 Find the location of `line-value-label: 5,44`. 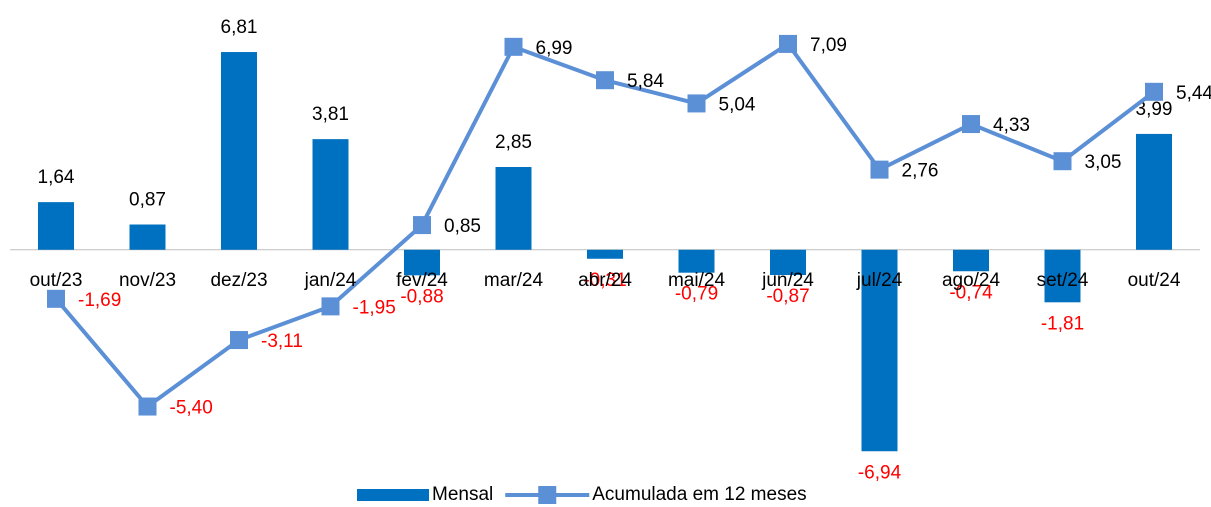

line-value-label: 5,44 is located at coordinates (1193, 93).